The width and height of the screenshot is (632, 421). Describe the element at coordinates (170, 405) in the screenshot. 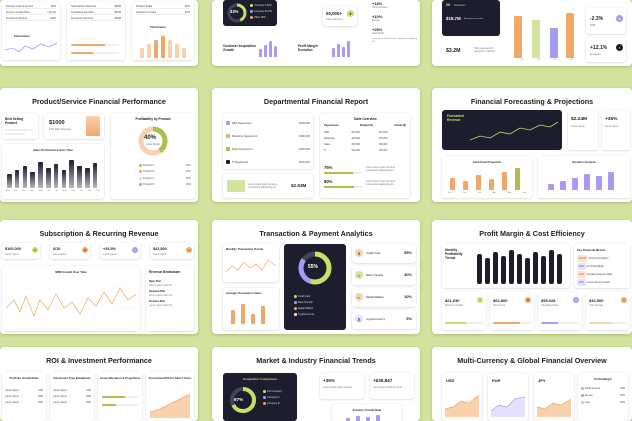

I see `roi-area-chart` at that location.